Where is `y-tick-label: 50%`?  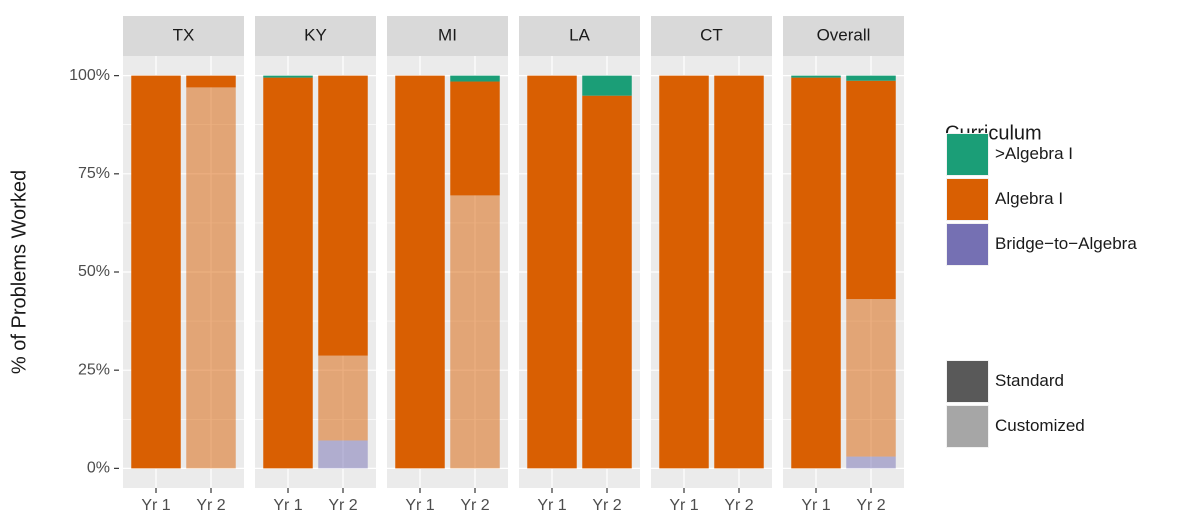 y-tick-label: 50% is located at coordinates (94, 271).